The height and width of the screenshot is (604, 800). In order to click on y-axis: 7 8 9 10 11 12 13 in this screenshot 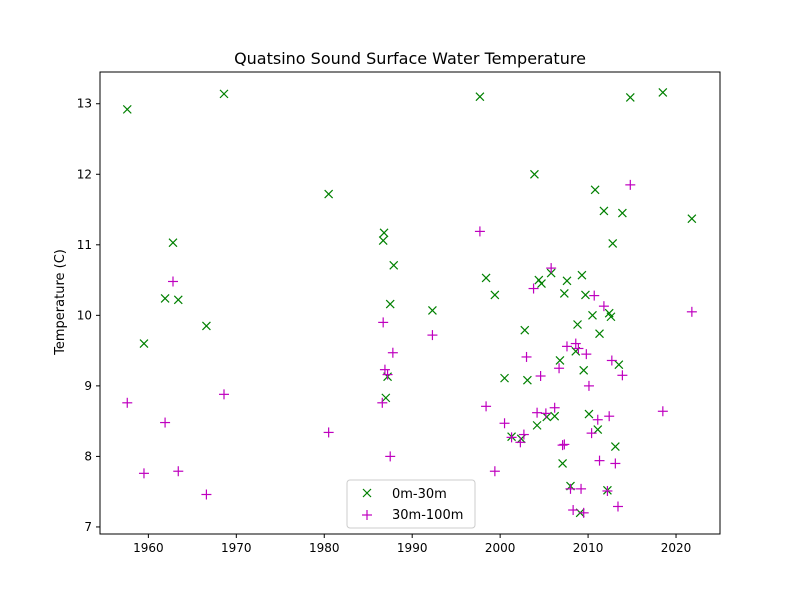, I will do `click(88, 315)`.